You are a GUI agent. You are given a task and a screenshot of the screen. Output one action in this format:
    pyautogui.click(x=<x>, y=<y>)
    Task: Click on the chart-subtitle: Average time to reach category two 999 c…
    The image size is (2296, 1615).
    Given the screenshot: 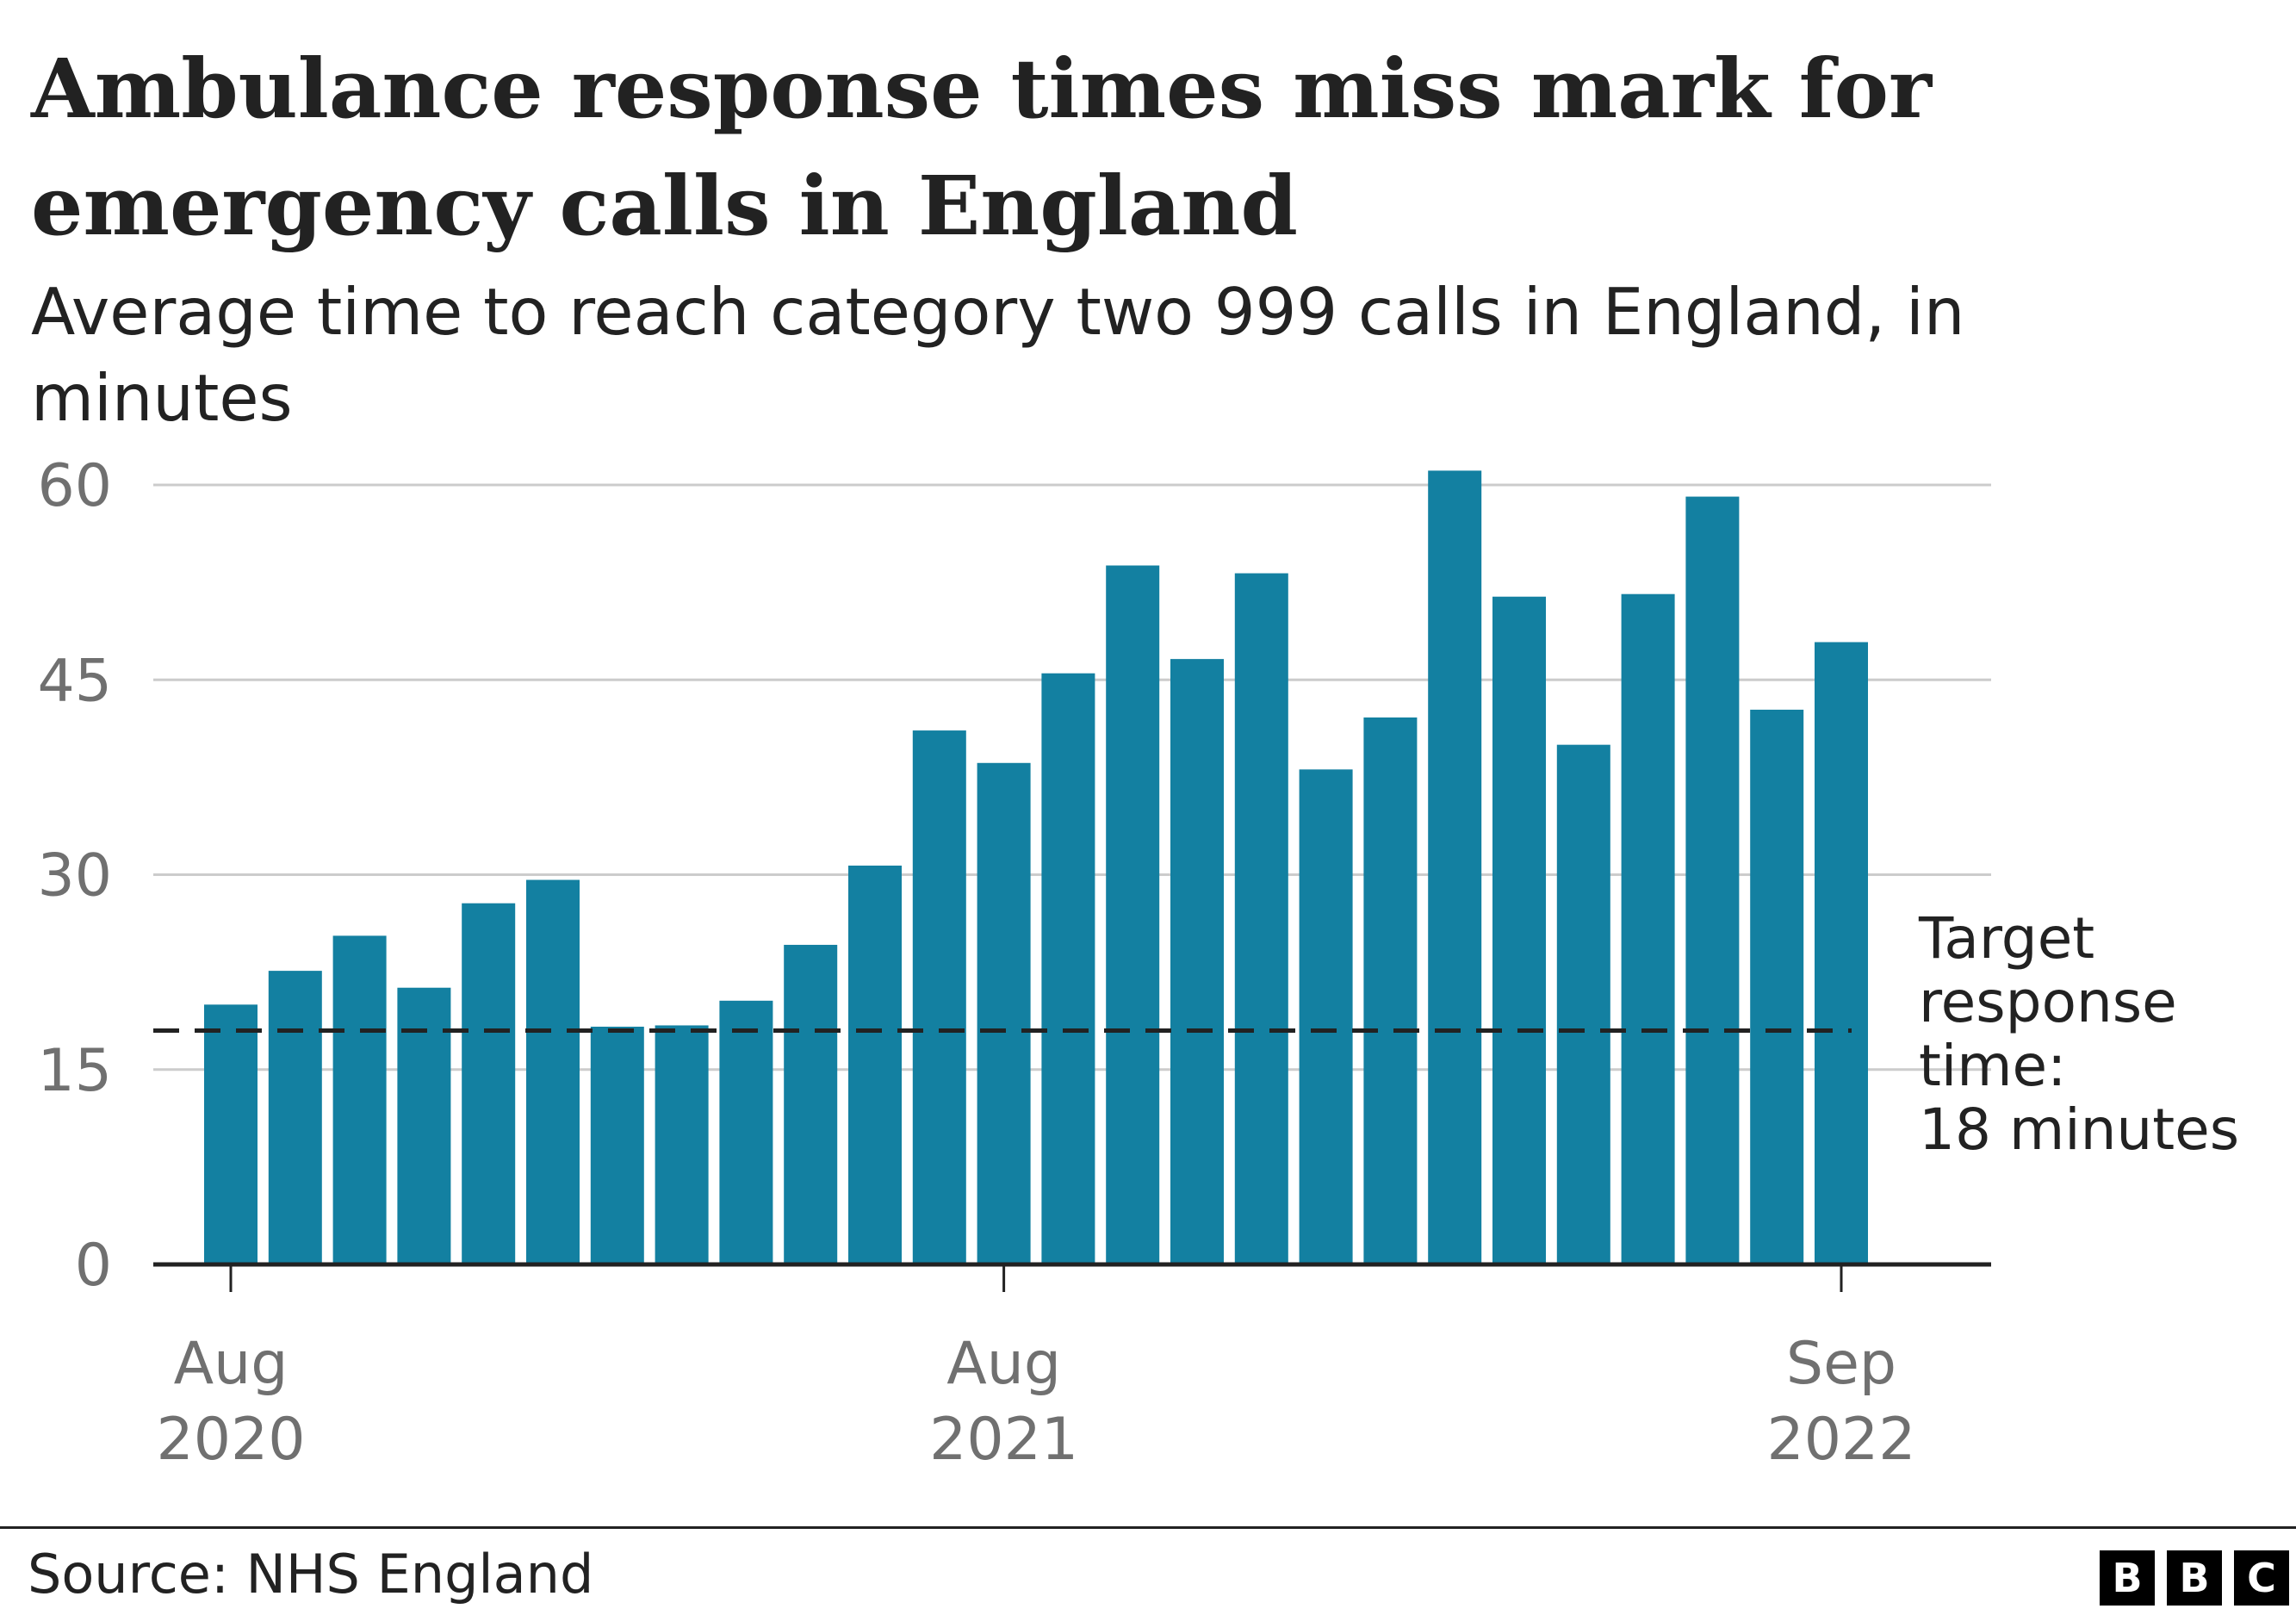 What is the action you would take?
    pyautogui.click(x=998, y=355)
    